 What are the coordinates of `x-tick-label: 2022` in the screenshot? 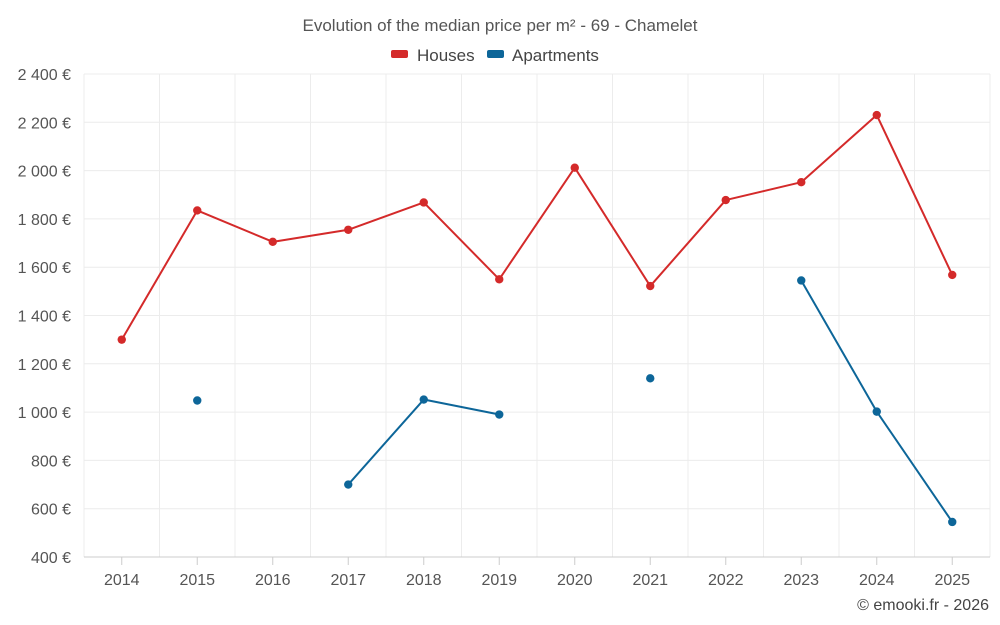 It's located at (726, 580).